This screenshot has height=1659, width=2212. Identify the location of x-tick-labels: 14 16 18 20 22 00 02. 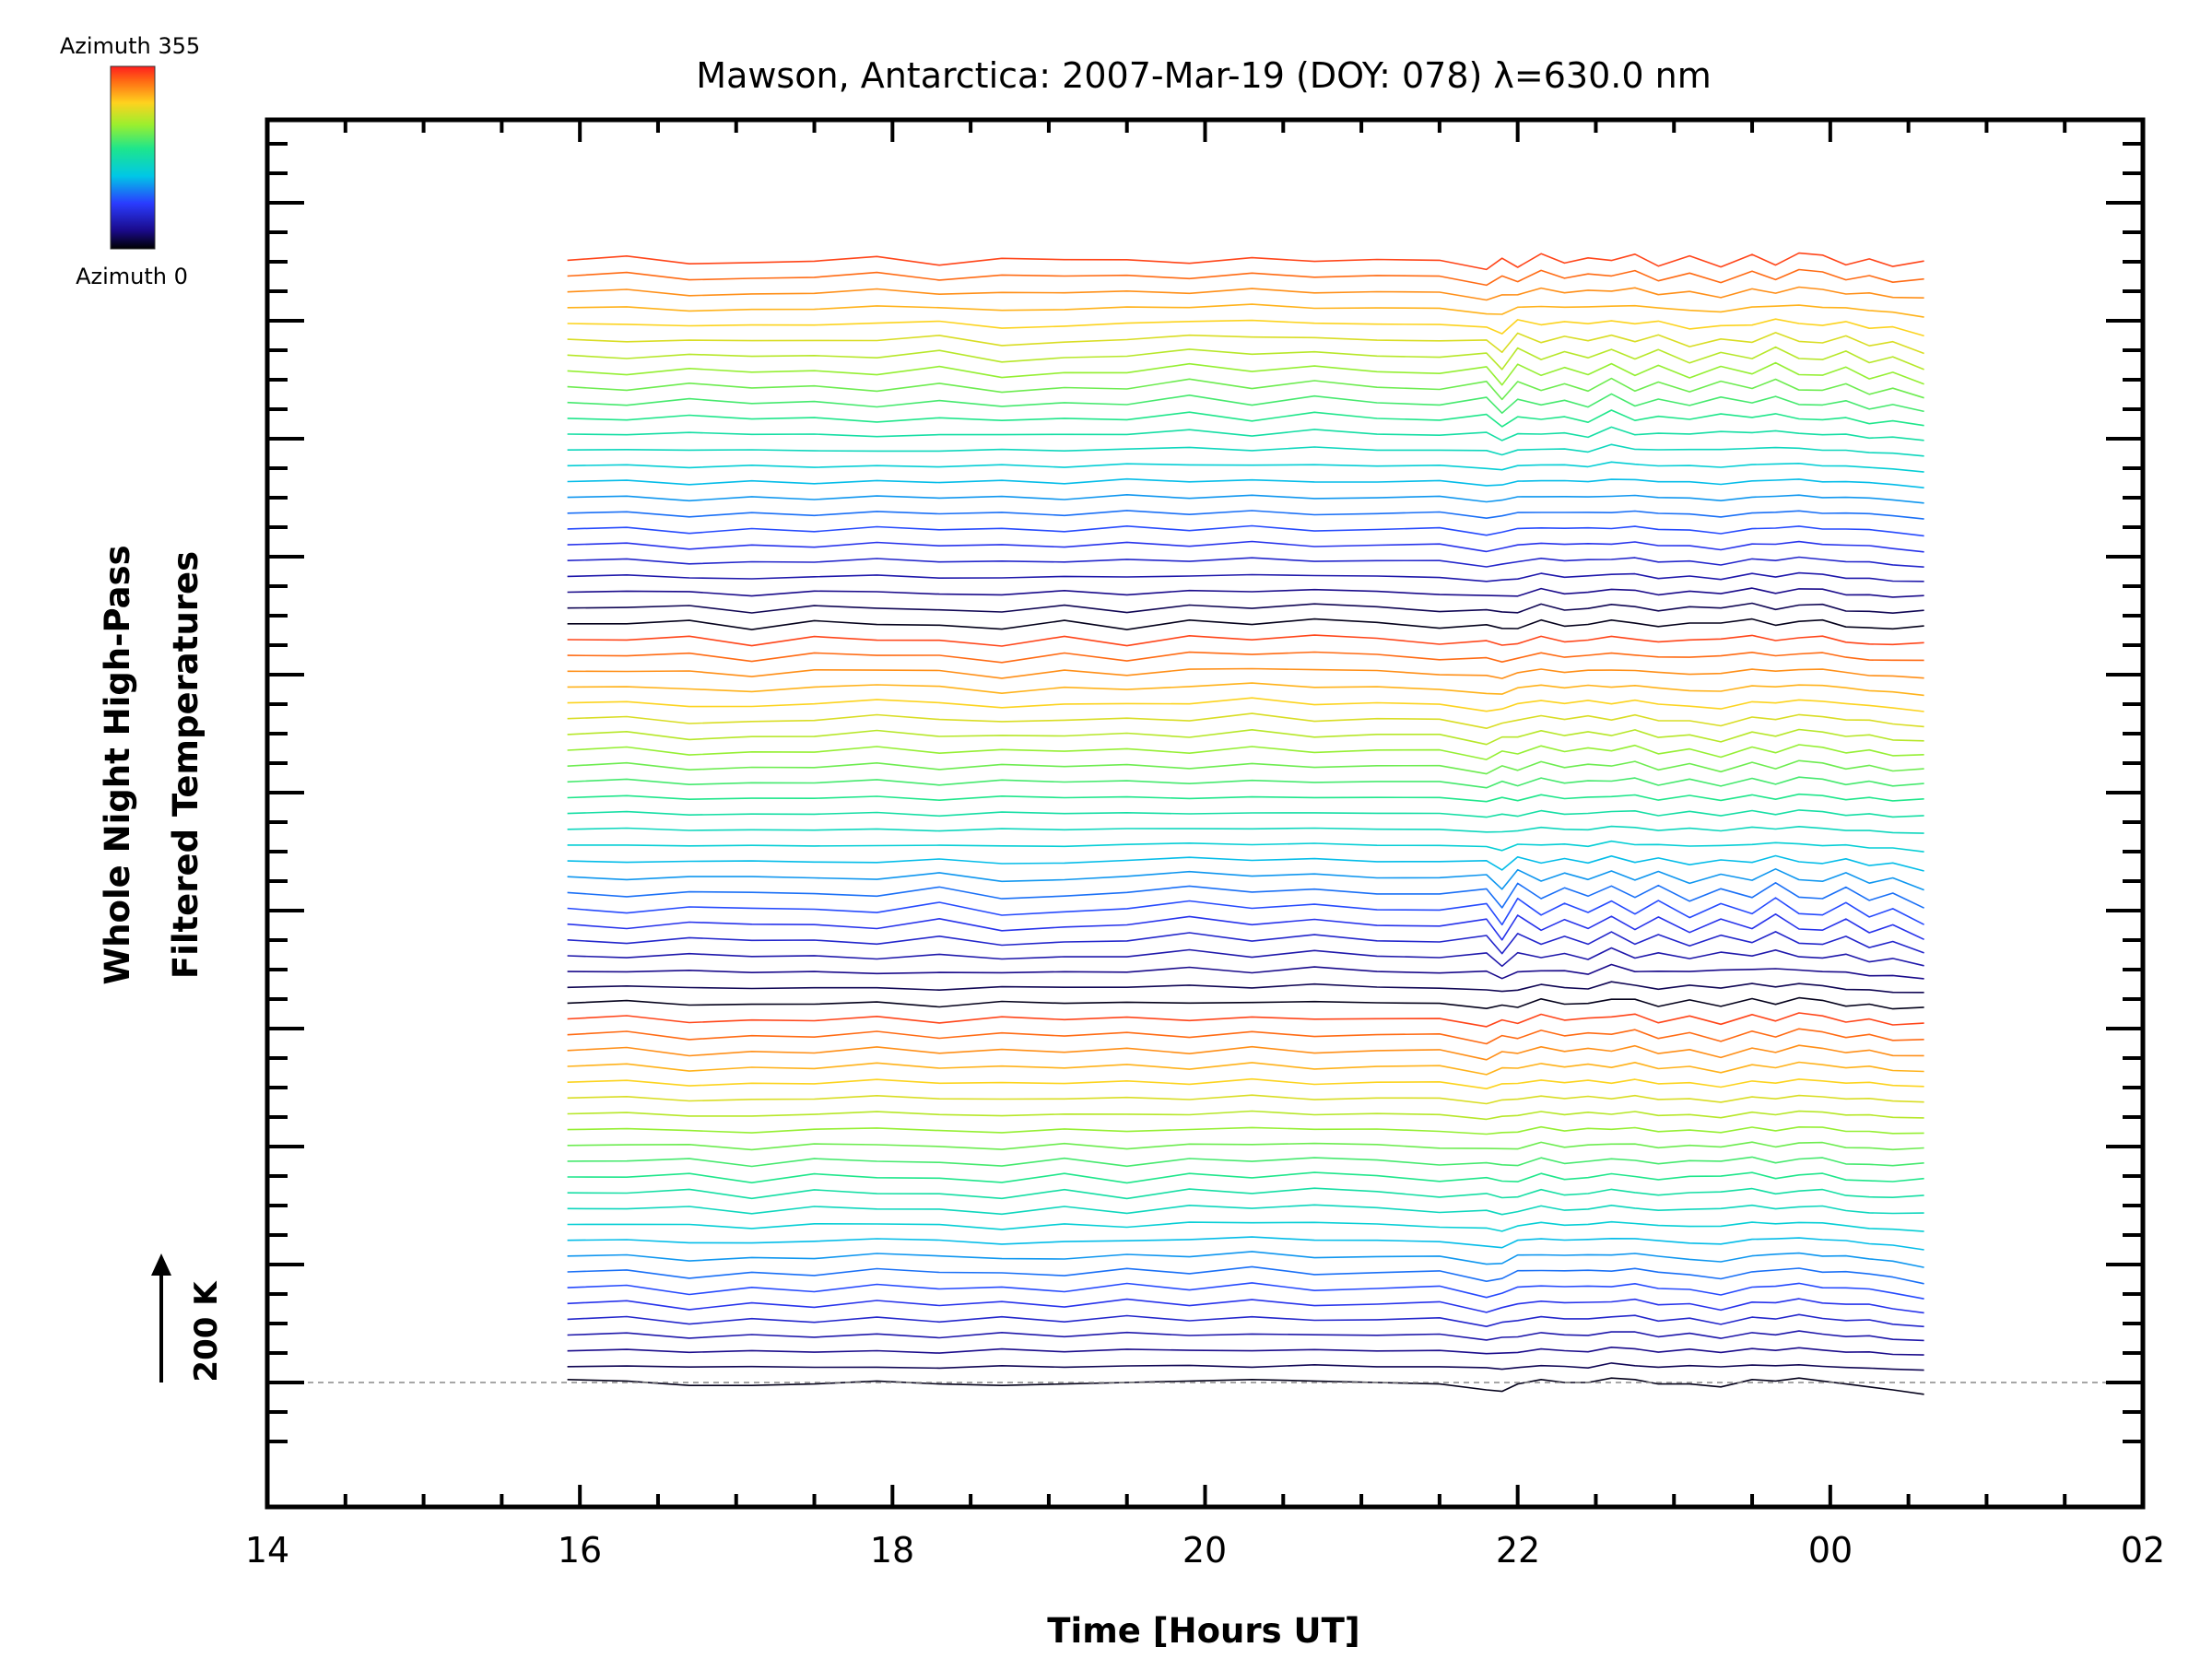
(1205, 1550).